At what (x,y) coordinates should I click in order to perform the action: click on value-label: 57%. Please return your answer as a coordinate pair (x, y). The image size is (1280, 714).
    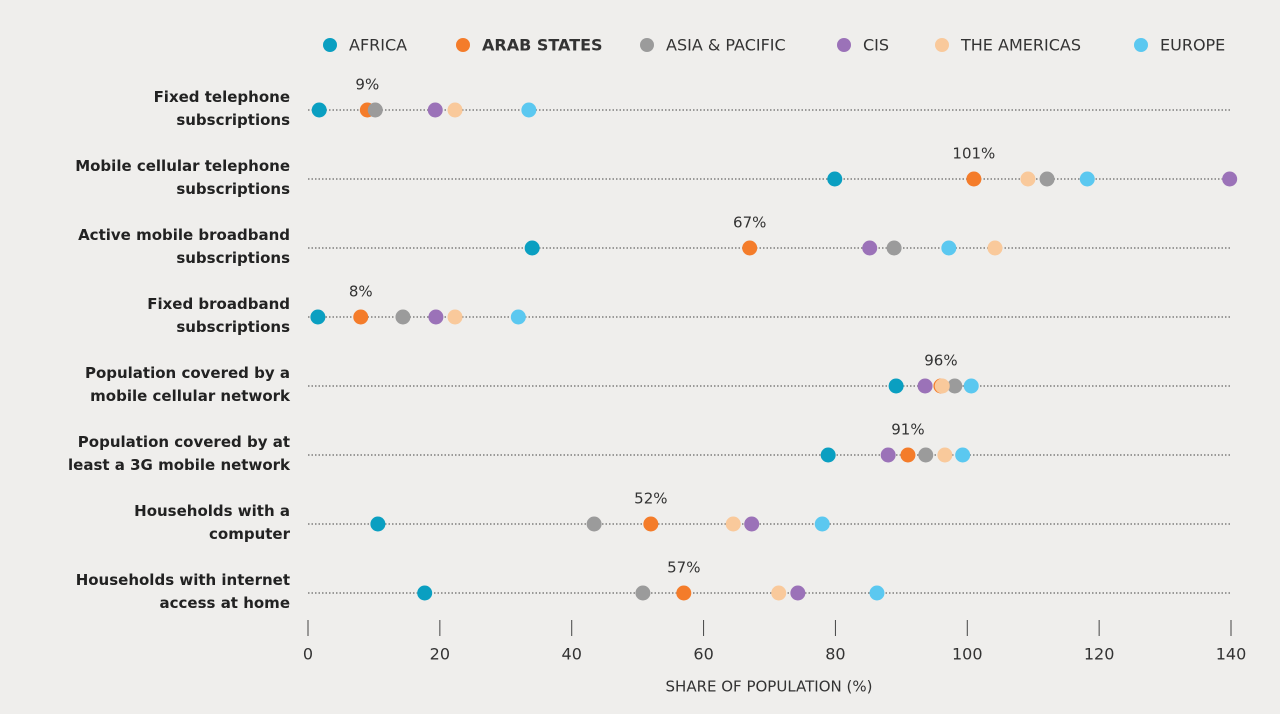
    Looking at the image, I should click on (683, 568).